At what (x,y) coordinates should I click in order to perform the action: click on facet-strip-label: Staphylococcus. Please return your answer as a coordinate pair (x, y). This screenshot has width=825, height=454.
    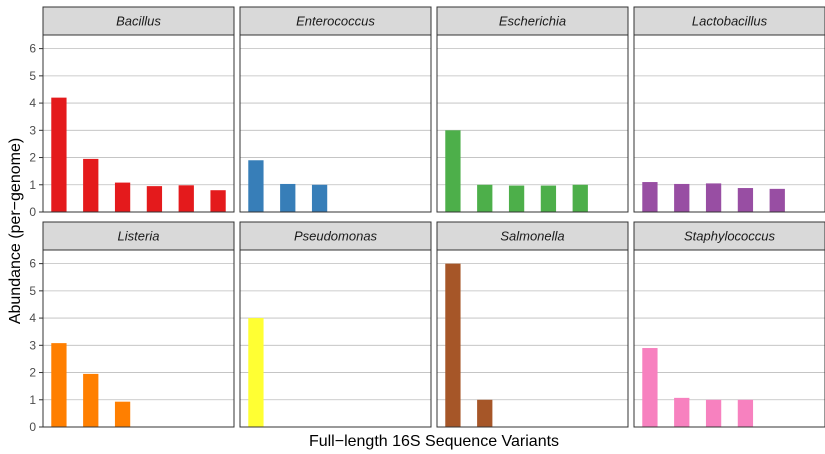
    Looking at the image, I should click on (730, 236).